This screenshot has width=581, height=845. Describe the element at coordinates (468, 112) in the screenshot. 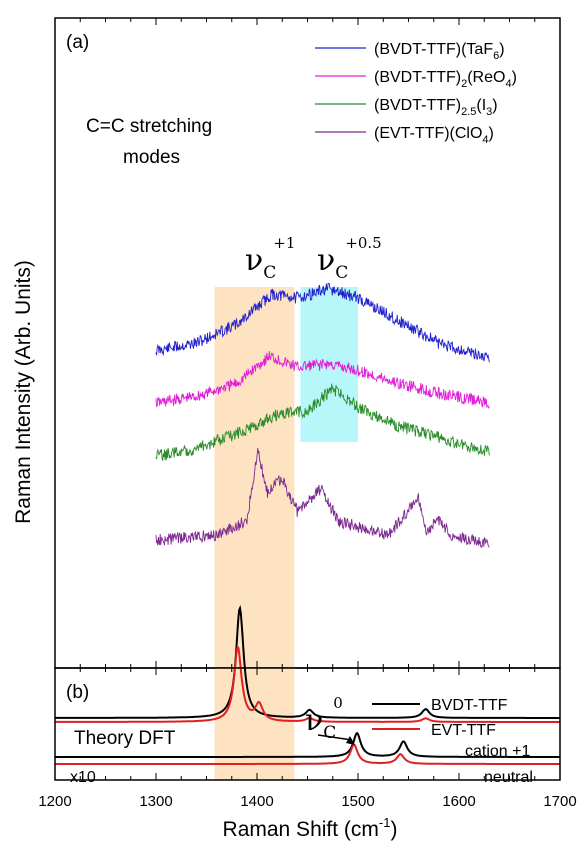

I see `legend-label-sub-2: 2.5` at that location.